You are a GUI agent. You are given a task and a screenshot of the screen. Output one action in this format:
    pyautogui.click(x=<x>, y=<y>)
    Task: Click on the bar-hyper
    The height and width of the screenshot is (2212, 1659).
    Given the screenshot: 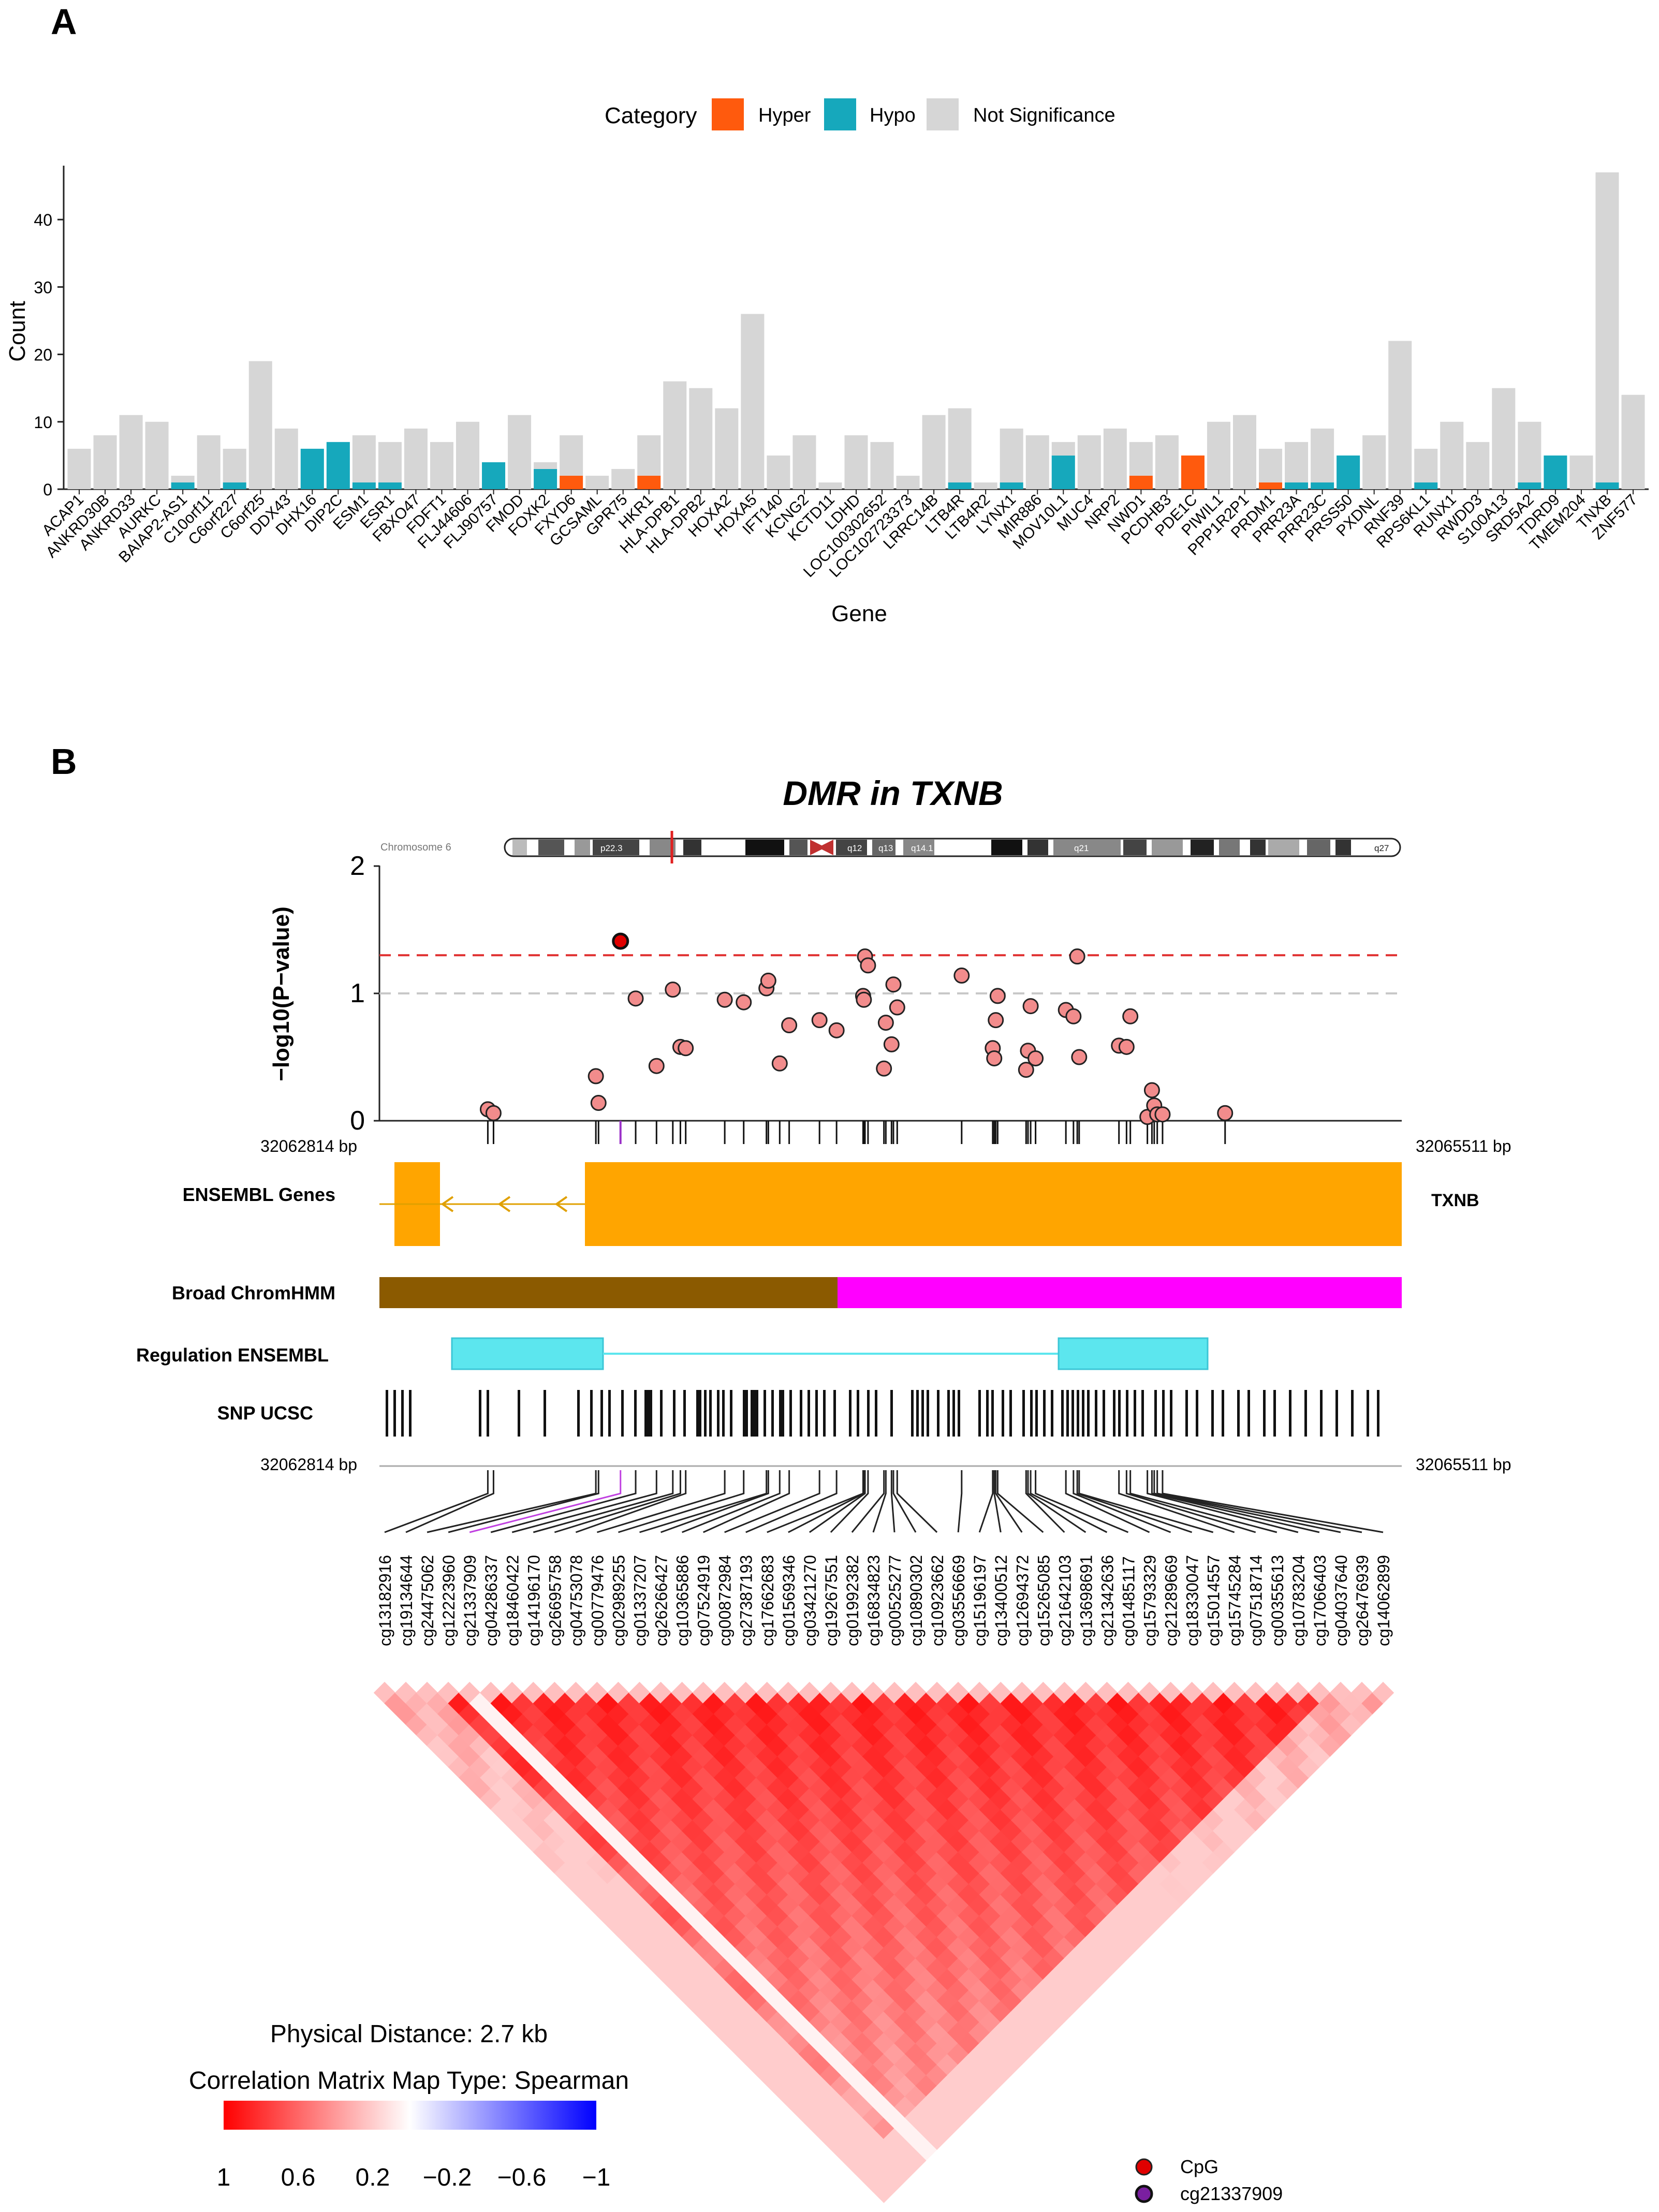 What is the action you would take?
    pyautogui.click(x=1193, y=472)
    